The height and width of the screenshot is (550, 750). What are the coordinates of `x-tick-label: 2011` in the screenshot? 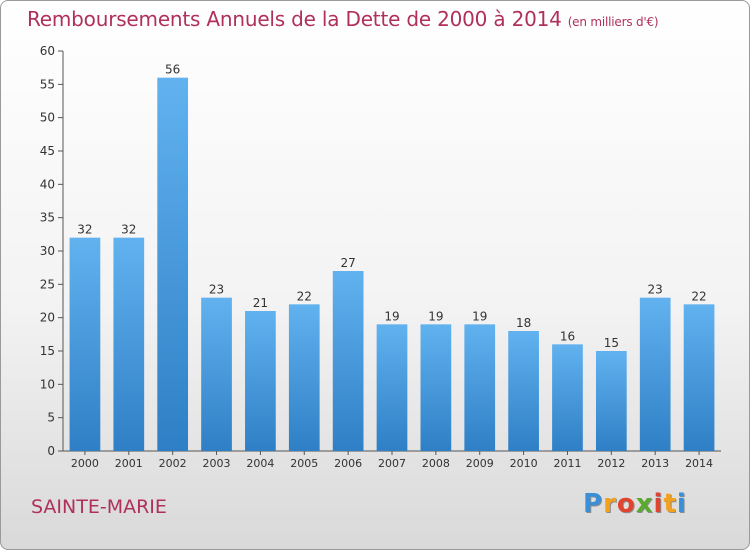 It's located at (567, 463).